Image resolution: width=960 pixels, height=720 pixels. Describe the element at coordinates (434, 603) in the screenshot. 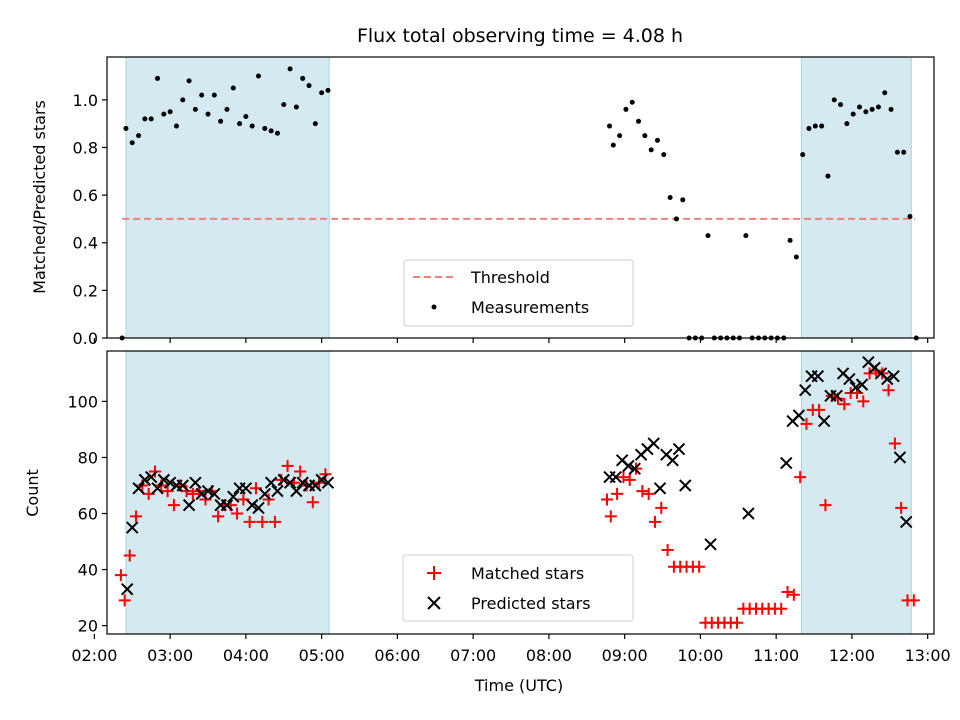

I see `legend-predicted-swatch` at that location.